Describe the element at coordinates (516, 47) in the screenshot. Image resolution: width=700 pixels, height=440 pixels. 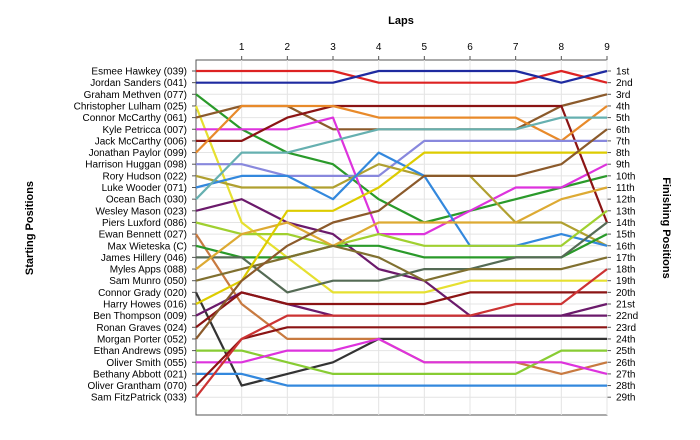
I see `x-tick-label: 7` at that location.